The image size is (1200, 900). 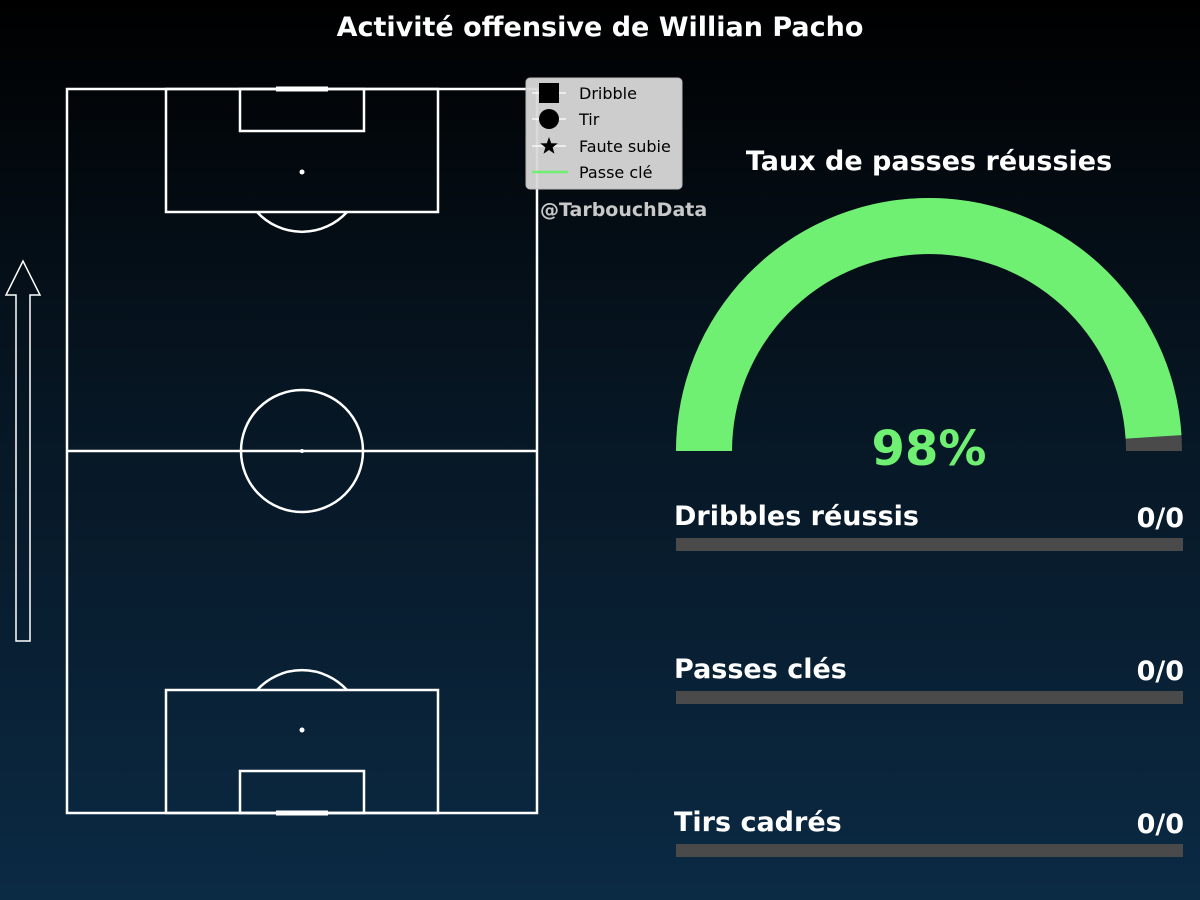 I want to click on stat-label: Tirs cadrés, so click(x=758, y=822).